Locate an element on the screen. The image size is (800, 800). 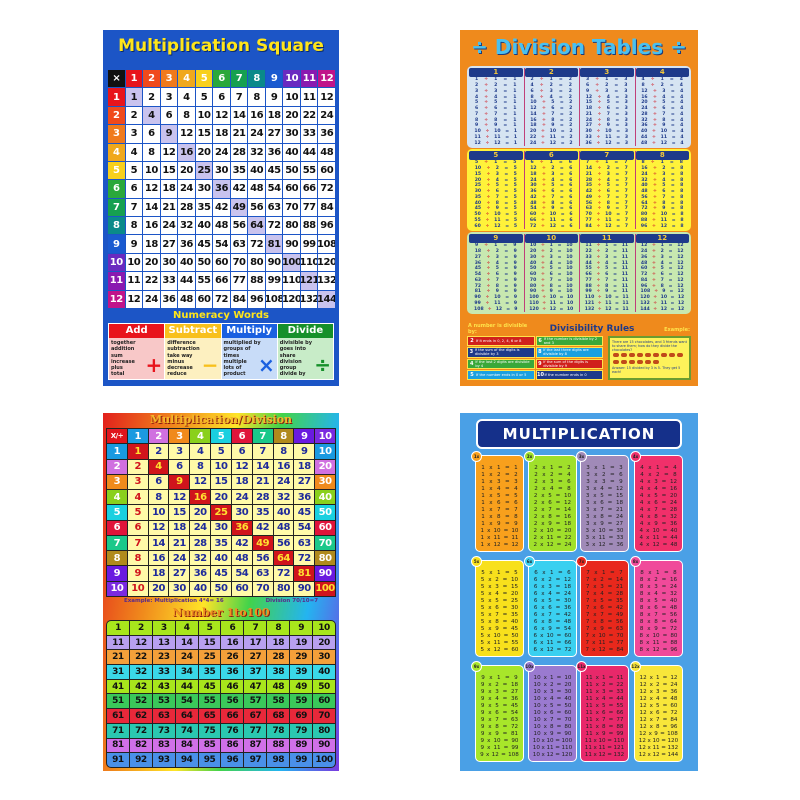
multiplication-row: 7 x 2 = 14 is located at coordinates (604, 579).